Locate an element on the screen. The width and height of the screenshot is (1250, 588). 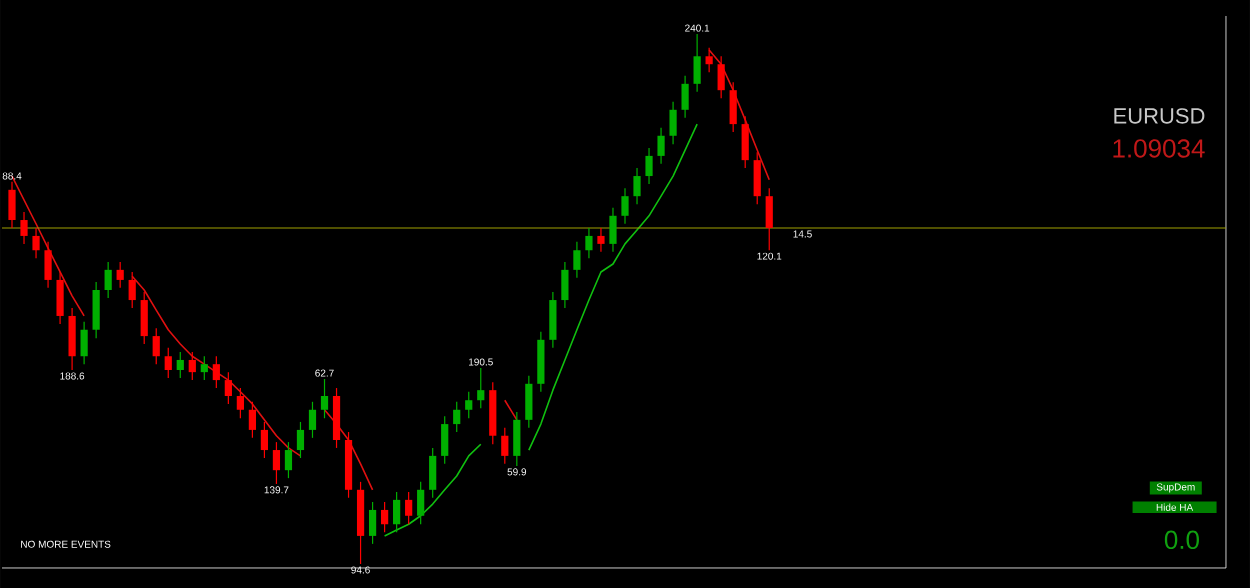
text: EURUSD is located at coordinates (1159, 116).